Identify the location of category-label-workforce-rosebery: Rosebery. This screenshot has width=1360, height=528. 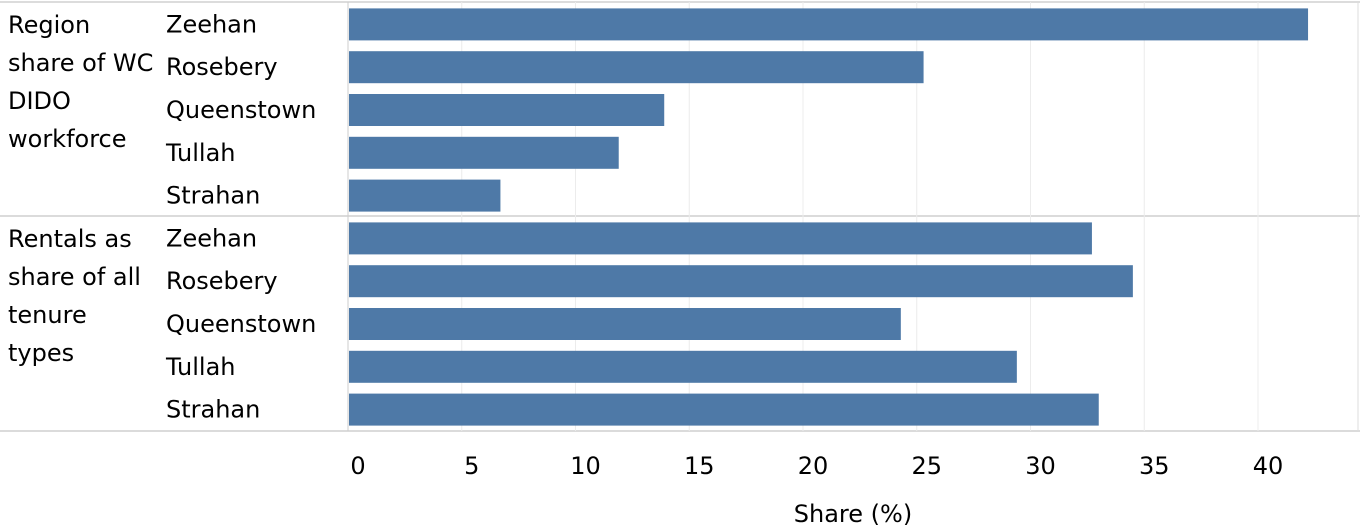
(222, 67).